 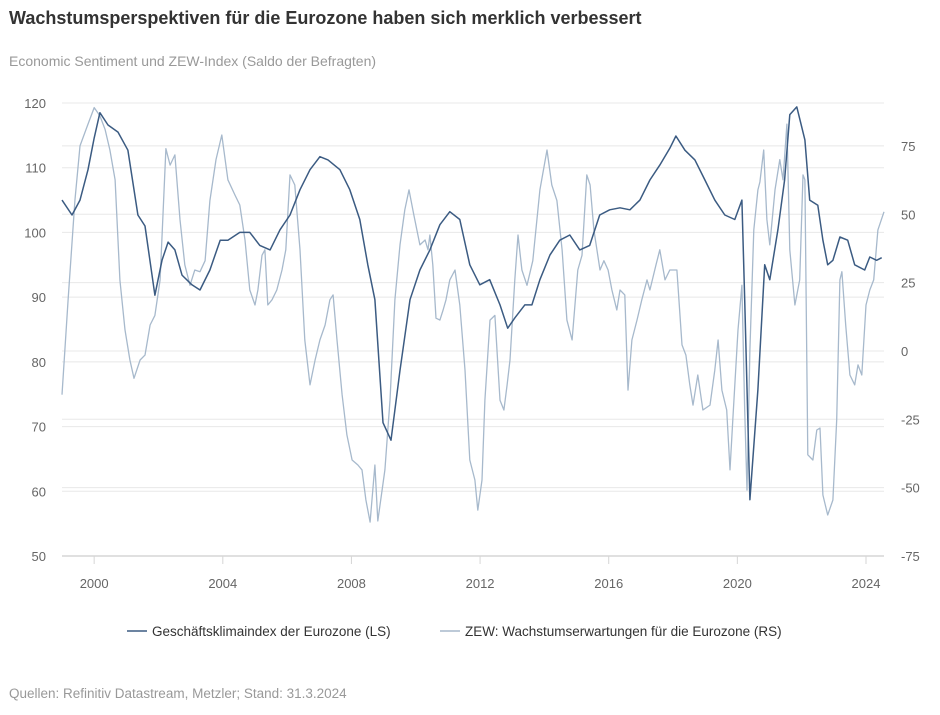 I want to click on y-left-tick-label: 50, so click(x=39, y=556).